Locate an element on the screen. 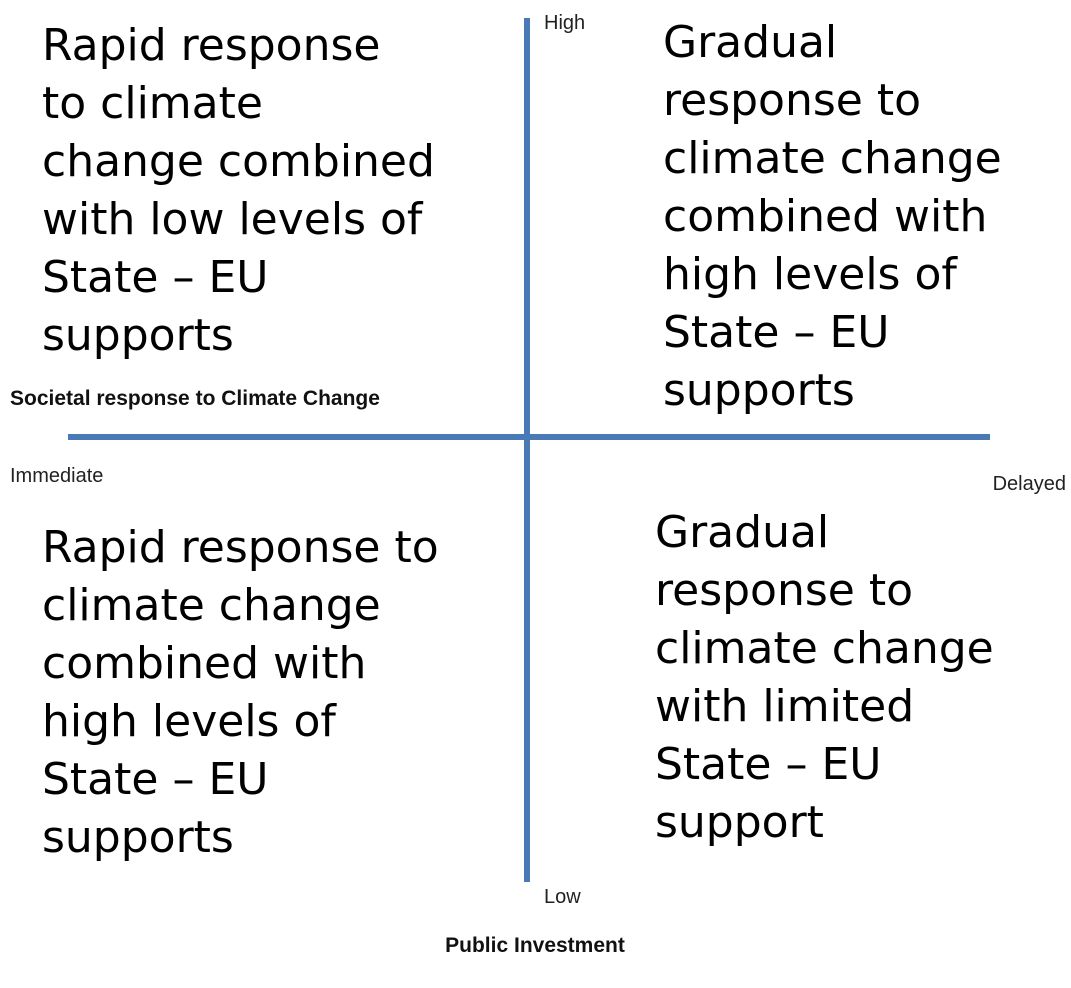  axis-label-low: Low is located at coordinates (562, 897).